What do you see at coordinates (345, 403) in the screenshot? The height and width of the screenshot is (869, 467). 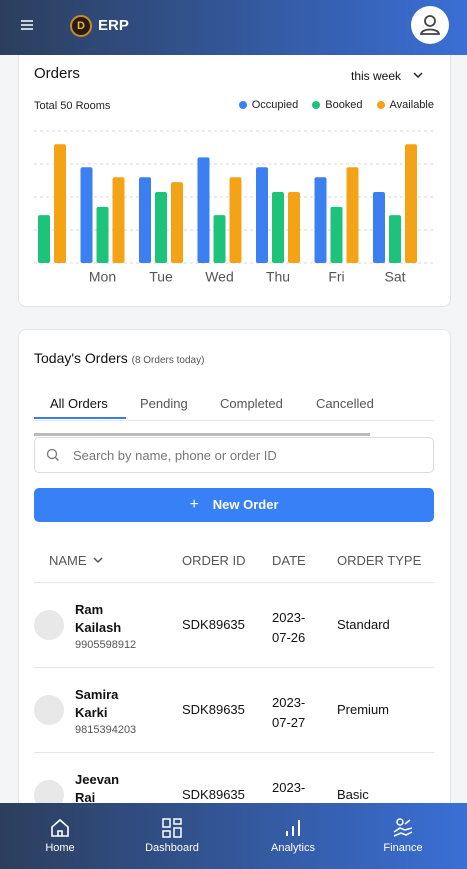 I see `tab: Cancelled` at bounding box center [345, 403].